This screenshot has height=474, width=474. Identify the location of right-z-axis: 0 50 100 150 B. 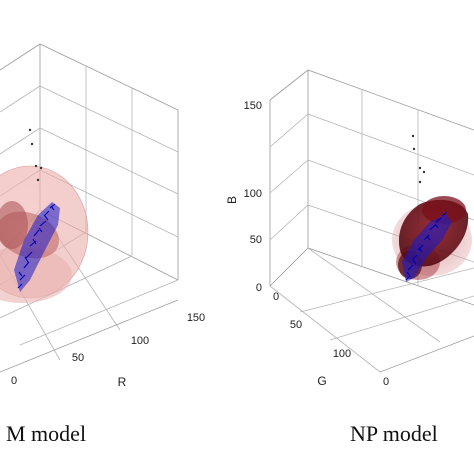
(243, 197).